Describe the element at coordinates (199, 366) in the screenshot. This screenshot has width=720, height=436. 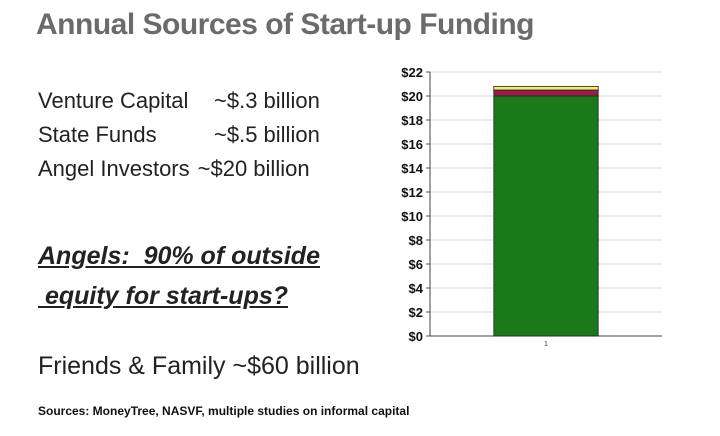
I see `friends-family-estimate: Friends & Family ~$60 billion` at that location.